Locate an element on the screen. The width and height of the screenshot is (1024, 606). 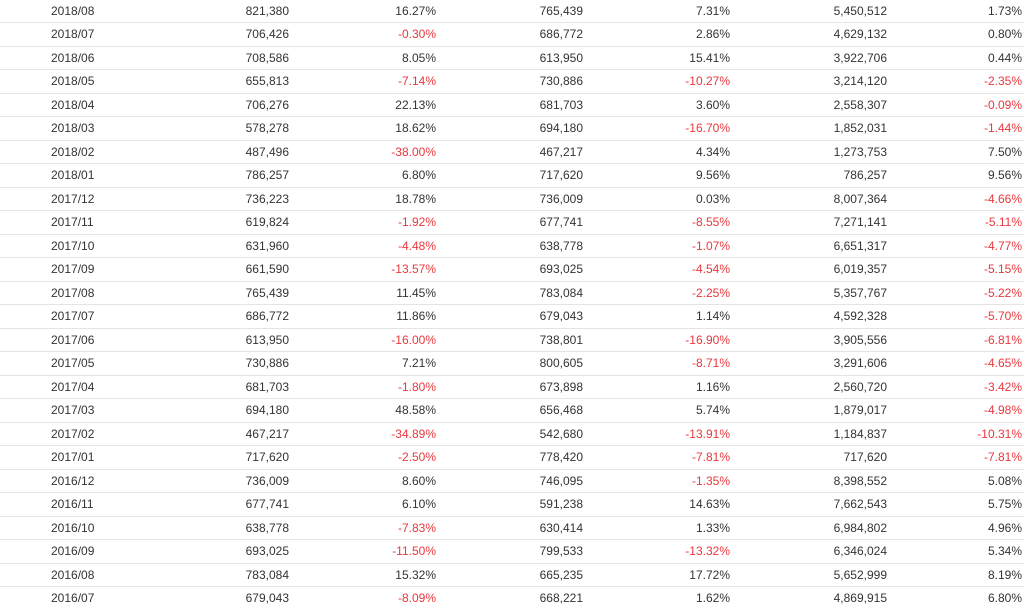
cumulative-change-cell: -1.44% is located at coordinates (956, 128).